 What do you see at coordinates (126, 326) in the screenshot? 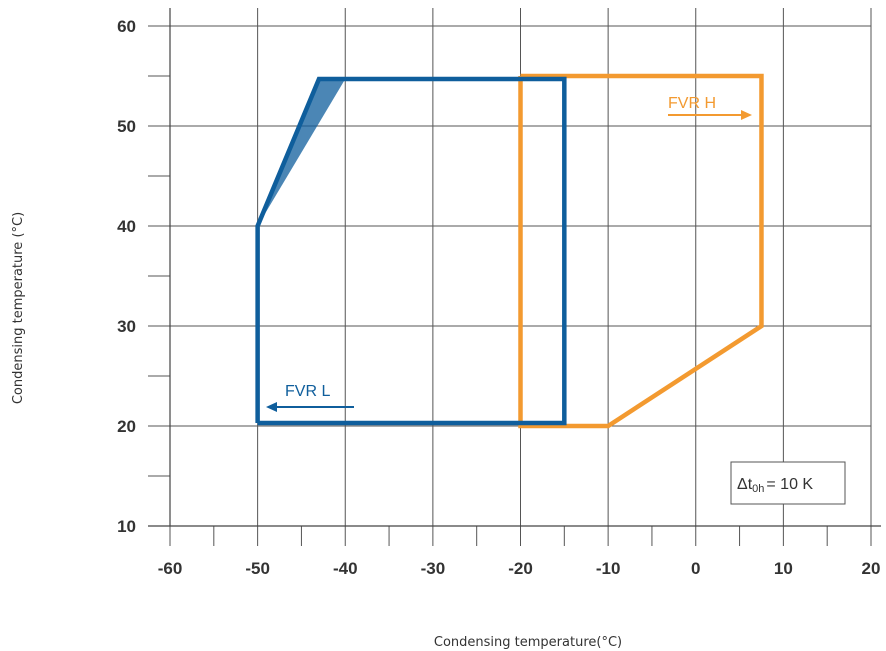
I see `y-tick-label: 30` at bounding box center [126, 326].